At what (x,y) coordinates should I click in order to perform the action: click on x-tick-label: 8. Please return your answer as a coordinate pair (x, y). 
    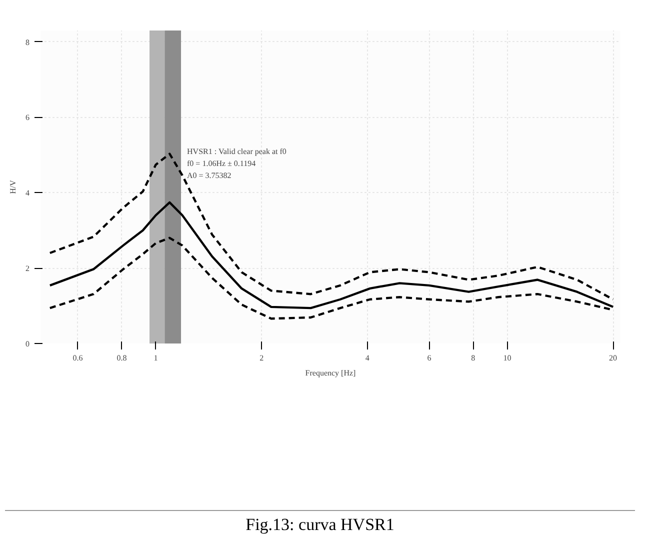
    Looking at the image, I should click on (473, 358).